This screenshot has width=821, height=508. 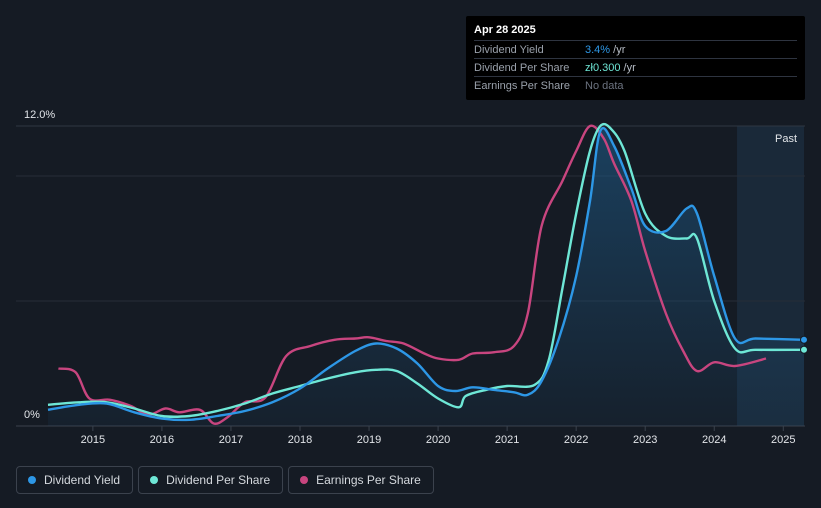 I want to click on tooltip-value: 3.4%, so click(x=598, y=49).